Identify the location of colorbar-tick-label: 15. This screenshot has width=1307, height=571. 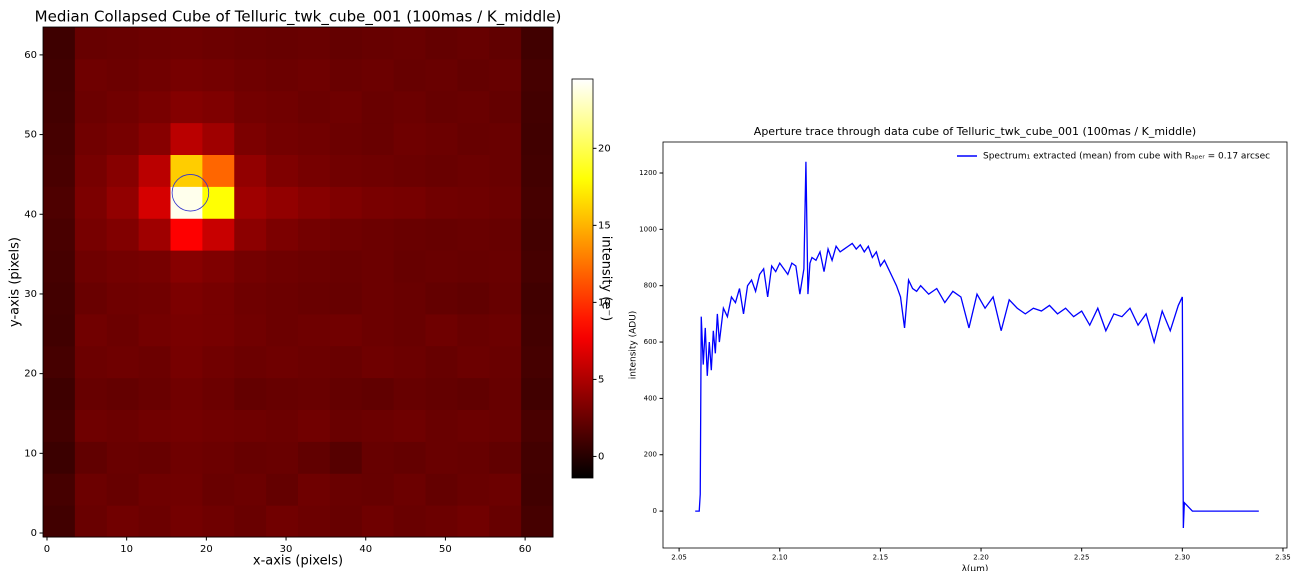
(604, 225).